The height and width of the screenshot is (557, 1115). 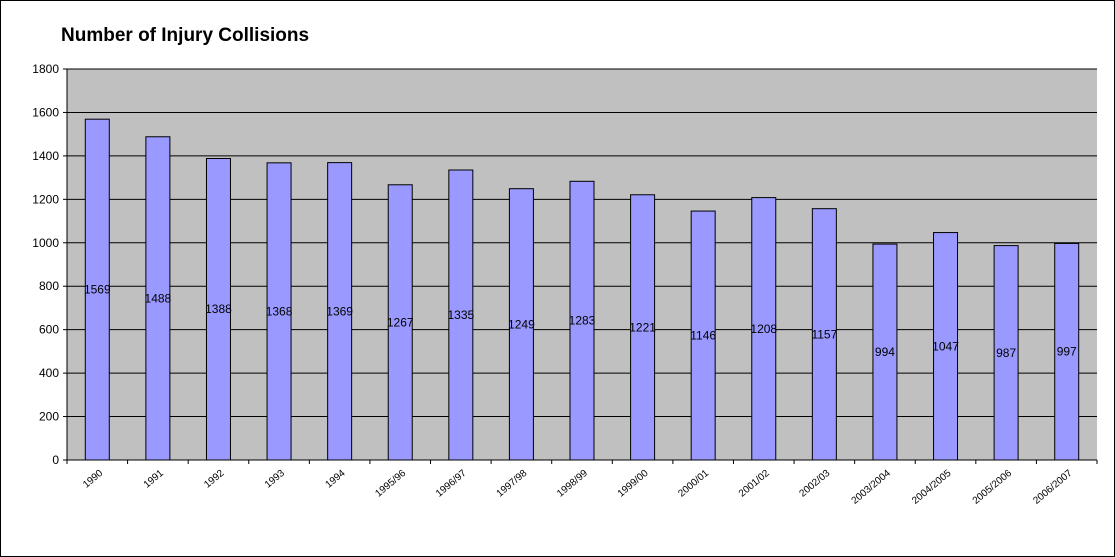 What do you see at coordinates (49, 417) in the screenshot?
I see `y-tick-label: 200` at bounding box center [49, 417].